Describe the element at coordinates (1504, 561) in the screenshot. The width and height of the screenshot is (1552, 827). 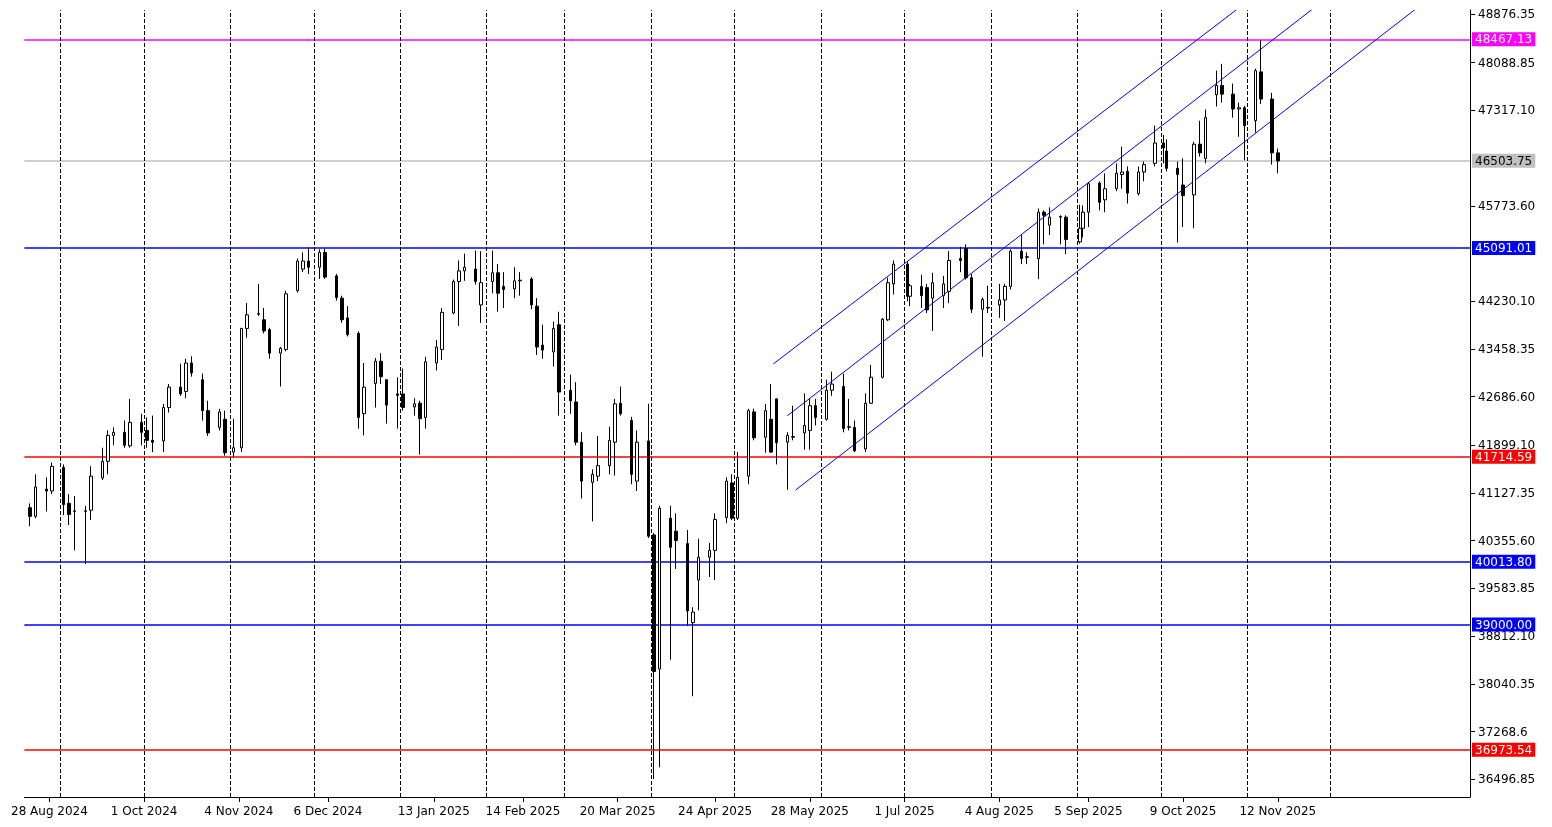
I see `ref-line-label: 40013.80` at that location.